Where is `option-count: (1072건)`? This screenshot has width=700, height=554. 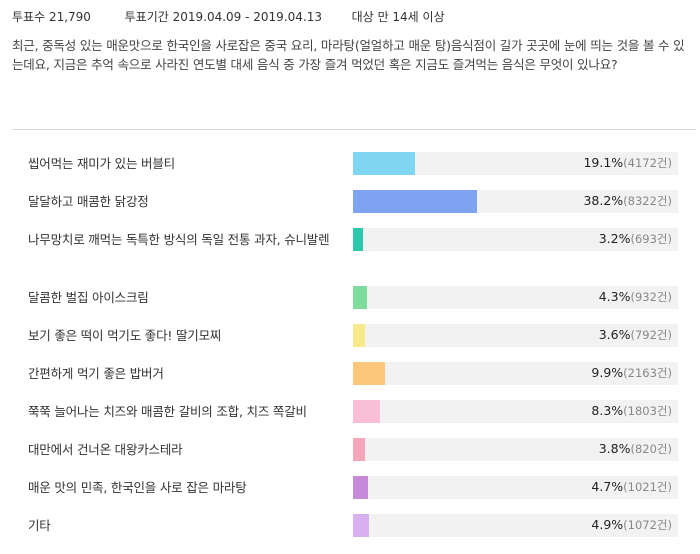
option-count: (1072건) is located at coordinates (647, 525).